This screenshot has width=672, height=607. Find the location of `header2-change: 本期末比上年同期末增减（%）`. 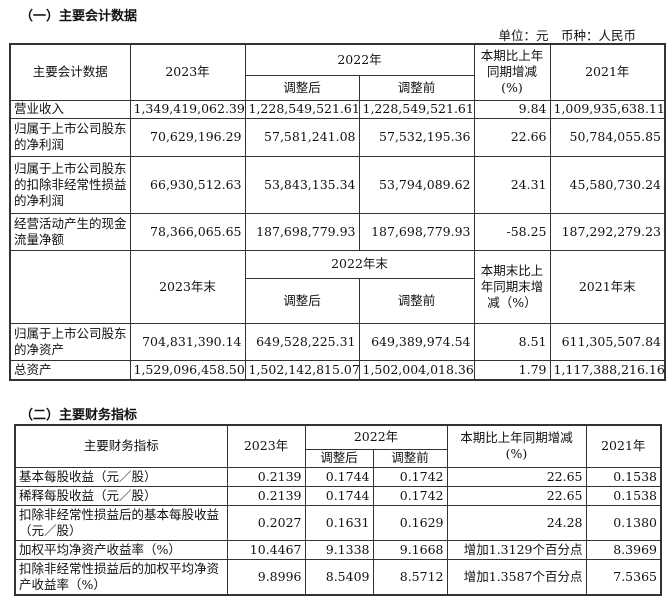

header2-change: 本期末比上年同期末增减（%） is located at coordinates (512, 286).